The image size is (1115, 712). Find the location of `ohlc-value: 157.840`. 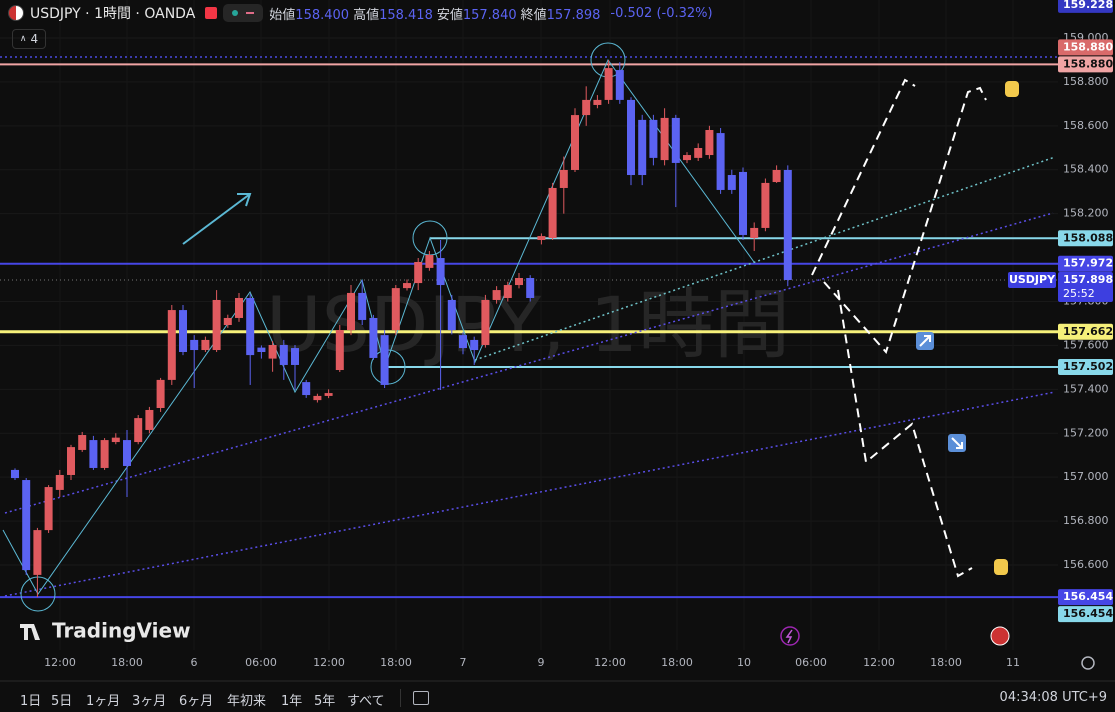

ohlc-value: 157.840 is located at coordinates (489, 15).